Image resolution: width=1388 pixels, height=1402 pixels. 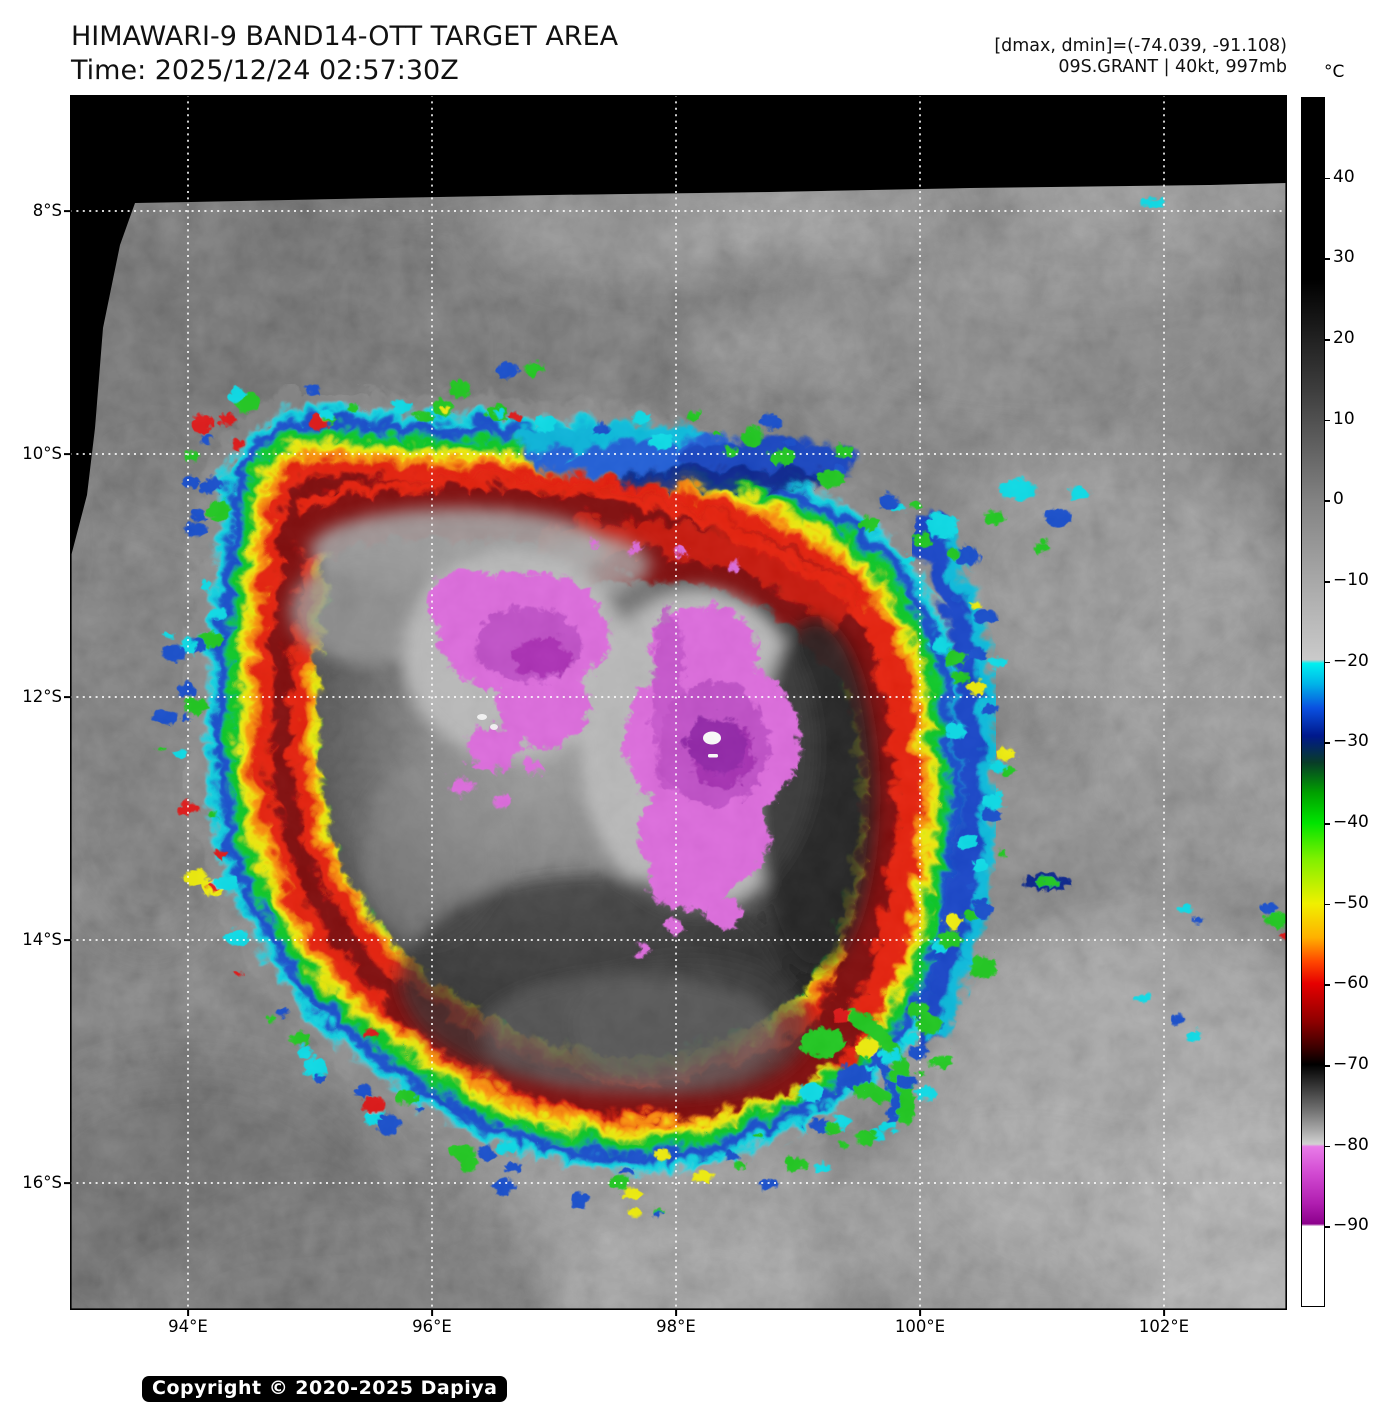 What do you see at coordinates (1351, 1225) in the screenshot?
I see `colorbar-tick-label: −90` at bounding box center [1351, 1225].